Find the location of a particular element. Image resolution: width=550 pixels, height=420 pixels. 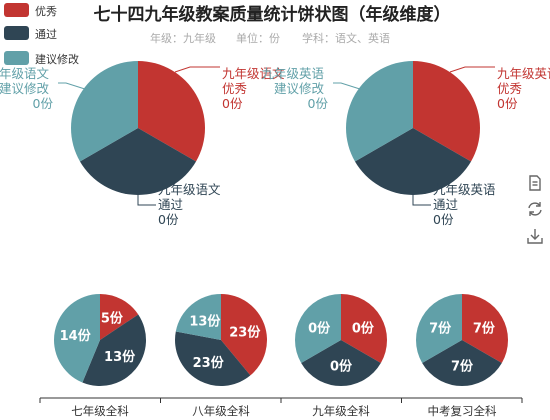

label-revise: 九年级语文 建议修改 0份 is located at coordinates (26, 88).